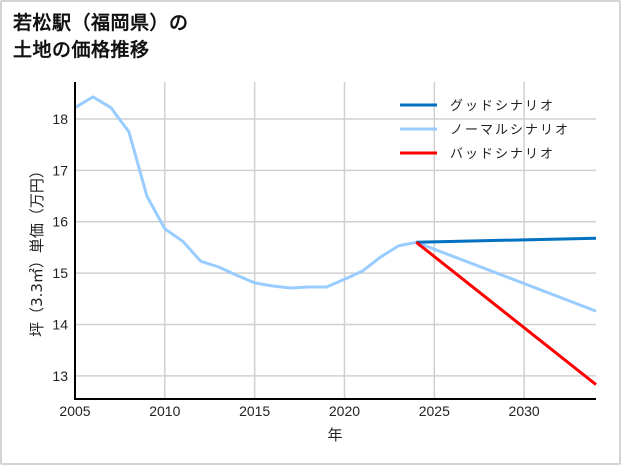 Image resolution: width=621 pixels, height=465 pixels. I want to click on x-tick-label: 2020, so click(344, 411).